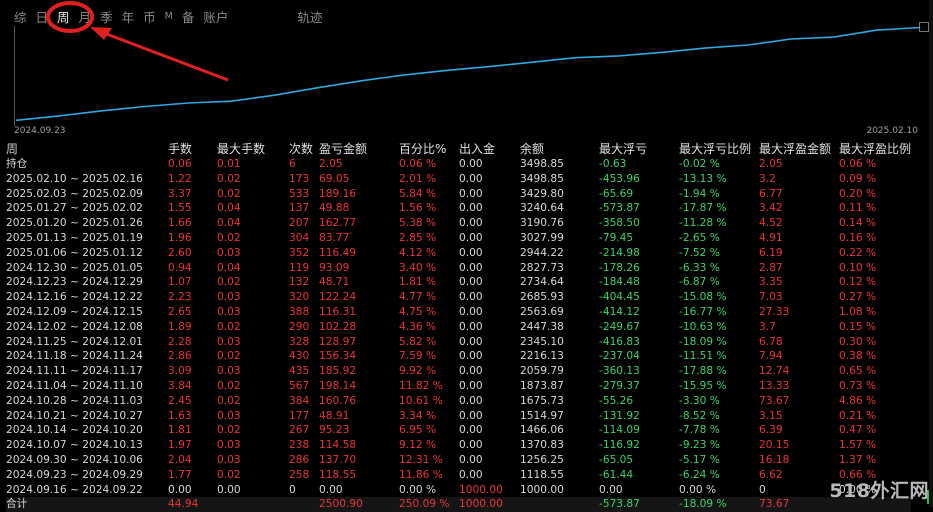 The height and width of the screenshot is (512, 933). Describe the element at coordinates (623, 149) in the screenshot. I see `column-header: 最大浮亏` at that location.